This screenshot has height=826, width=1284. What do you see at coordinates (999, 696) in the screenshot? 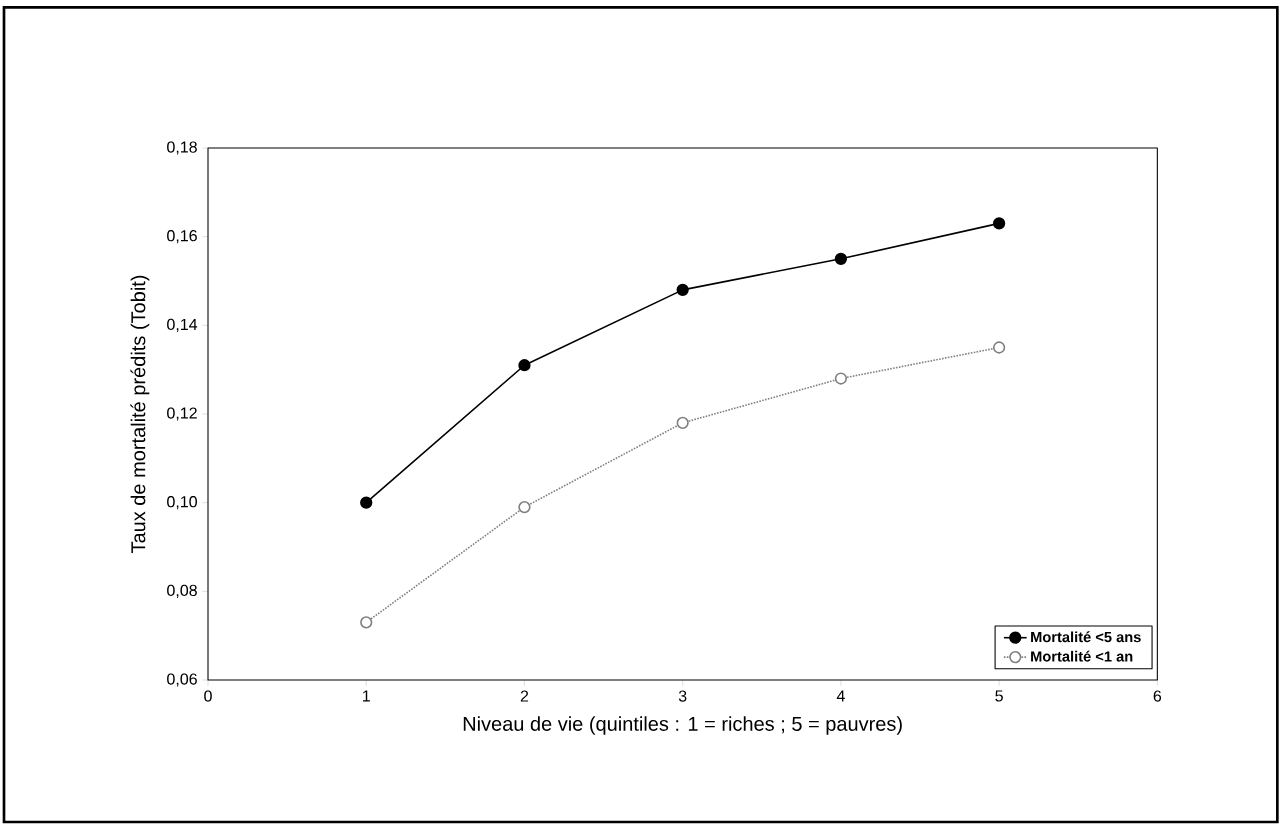
I see `x-tick-label: 5` at bounding box center [999, 696].